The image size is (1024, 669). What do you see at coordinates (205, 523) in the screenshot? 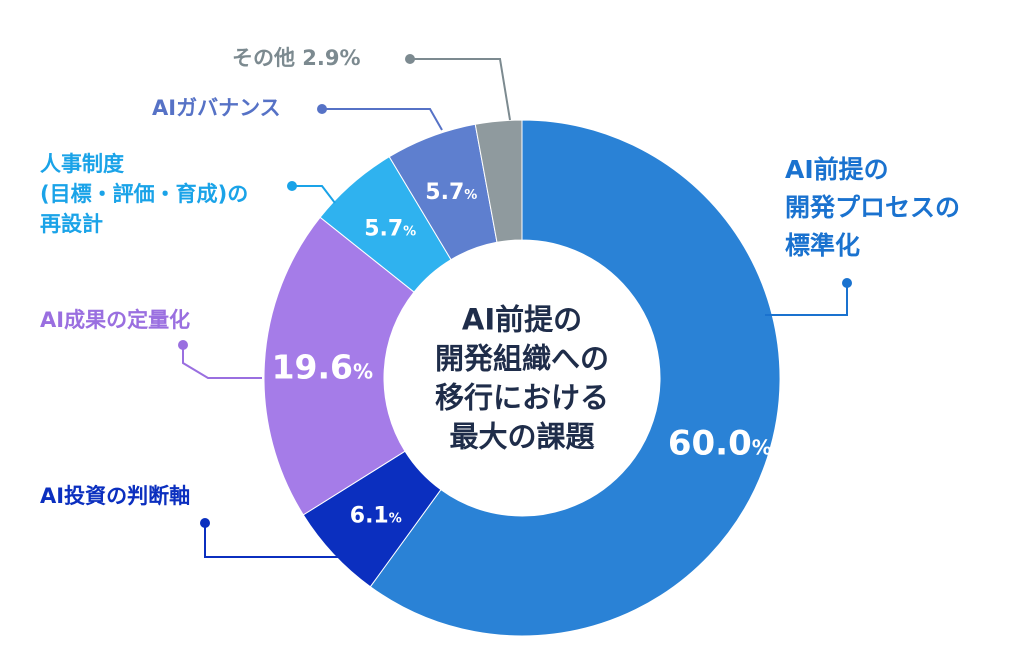
I see `leader-dot-investment-criteria` at bounding box center [205, 523].